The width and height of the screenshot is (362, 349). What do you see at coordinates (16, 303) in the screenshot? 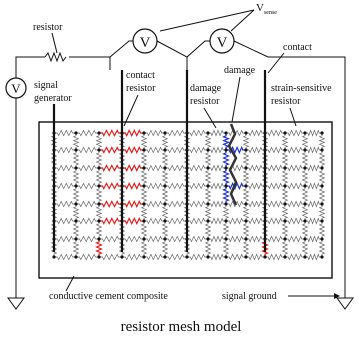
I see `ground-left-icon` at bounding box center [16, 303].